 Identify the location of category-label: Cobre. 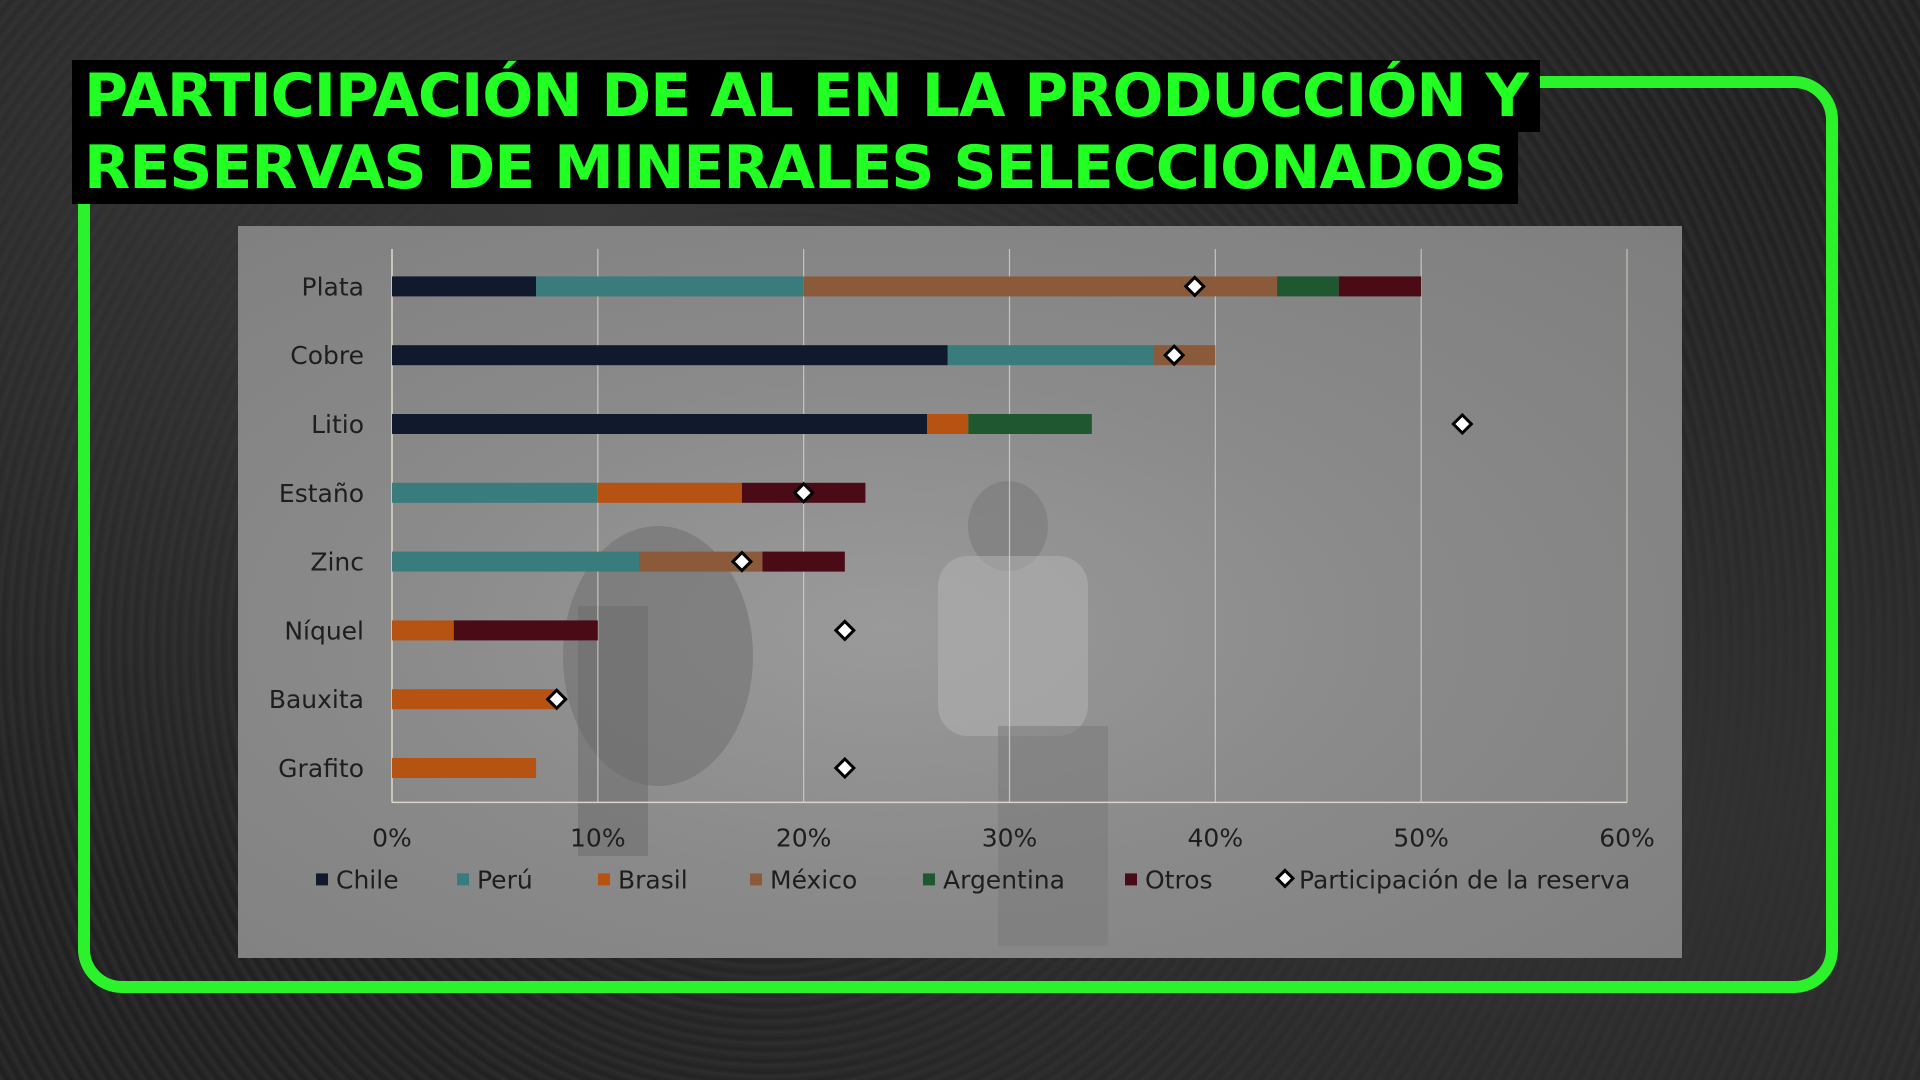
(327, 355).